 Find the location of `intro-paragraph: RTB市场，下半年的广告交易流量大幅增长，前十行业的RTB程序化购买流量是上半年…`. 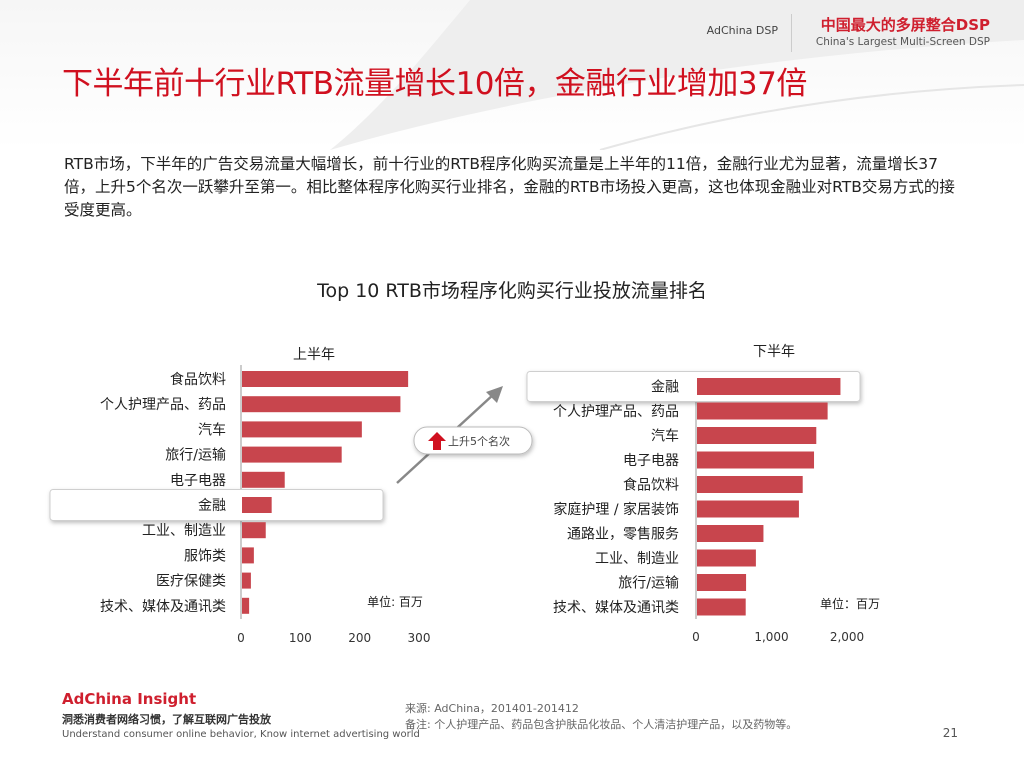

intro-paragraph: RTB市场，下半年的广告交易流量大幅增长，前十行业的RTB程序化购买流量是上半年… is located at coordinates (509, 187).